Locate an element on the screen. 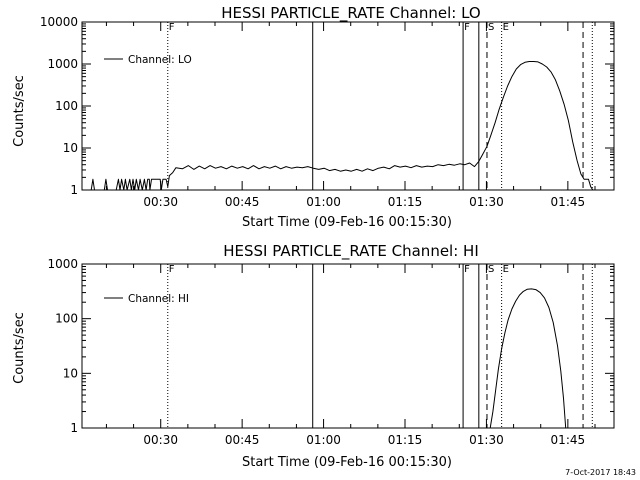 Image resolution: width=640 pixels, height=480 pixels. series-layer is located at coordinates (528, 358).